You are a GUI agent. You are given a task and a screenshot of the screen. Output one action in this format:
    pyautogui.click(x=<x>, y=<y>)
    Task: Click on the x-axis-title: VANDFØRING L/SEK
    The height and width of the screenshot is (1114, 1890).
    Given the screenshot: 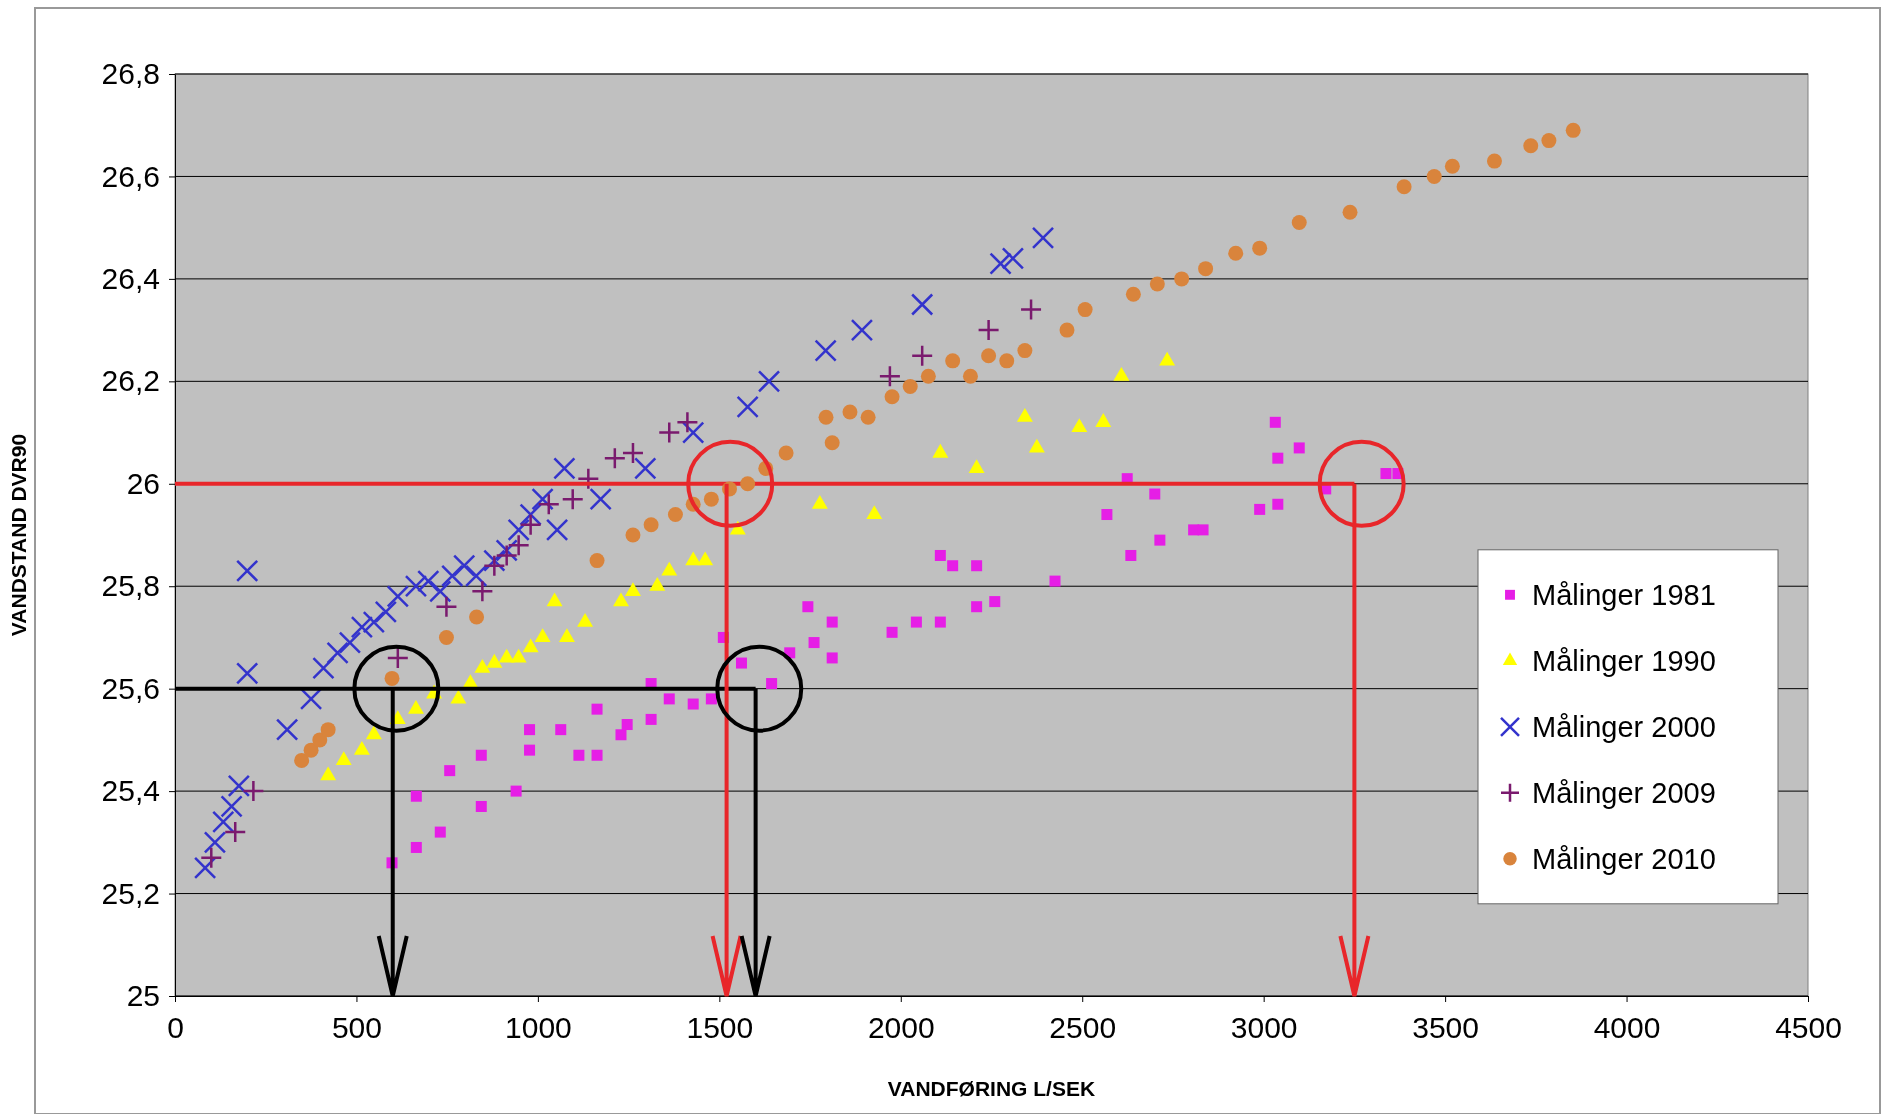 What is the action you would take?
    pyautogui.click(x=991, y=1088)
    